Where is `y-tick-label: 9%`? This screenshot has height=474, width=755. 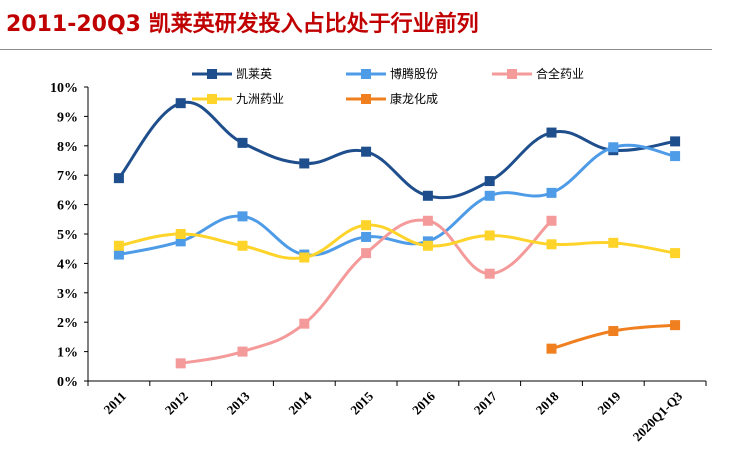
y-tick-label: 9% is located at coordinates (67, 117).